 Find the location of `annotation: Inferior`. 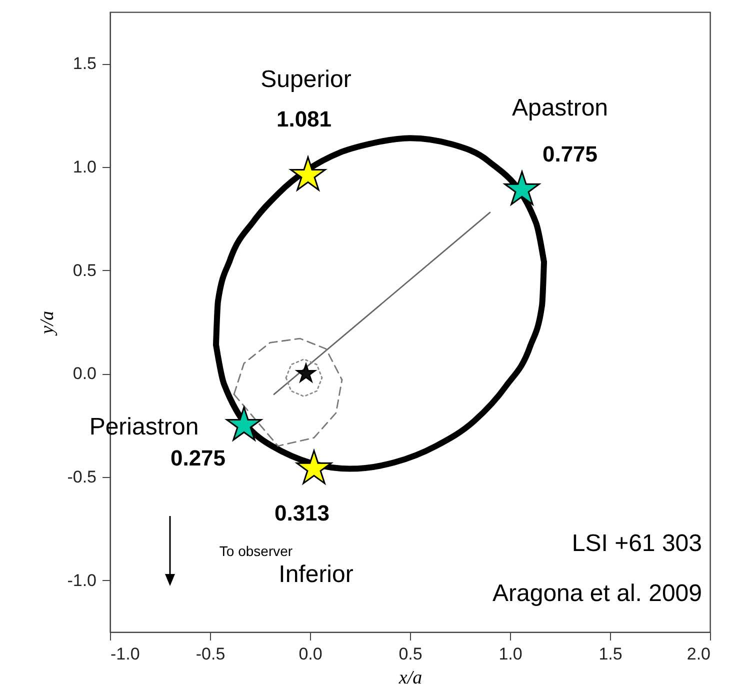

annotation: Inferior is located at coordinates (316, 574).